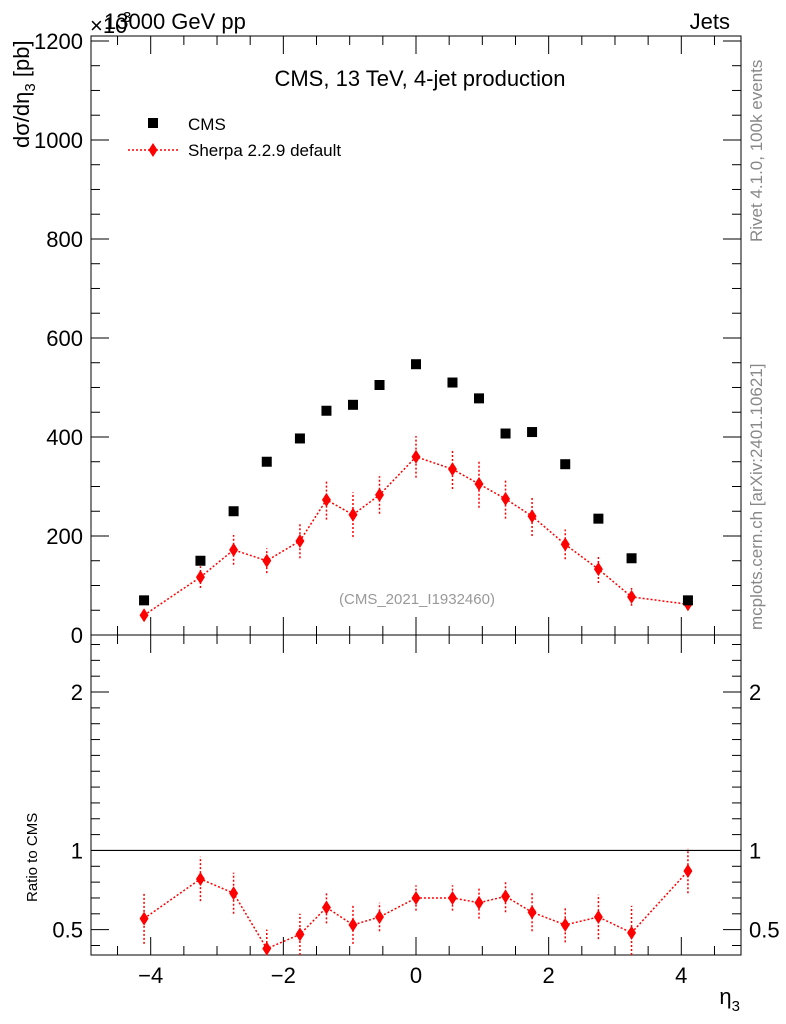  What do you see at coordinates (64, 338) in the screenshot?
I see `main-ytick-label: 600` at bounding box center [64, 338].